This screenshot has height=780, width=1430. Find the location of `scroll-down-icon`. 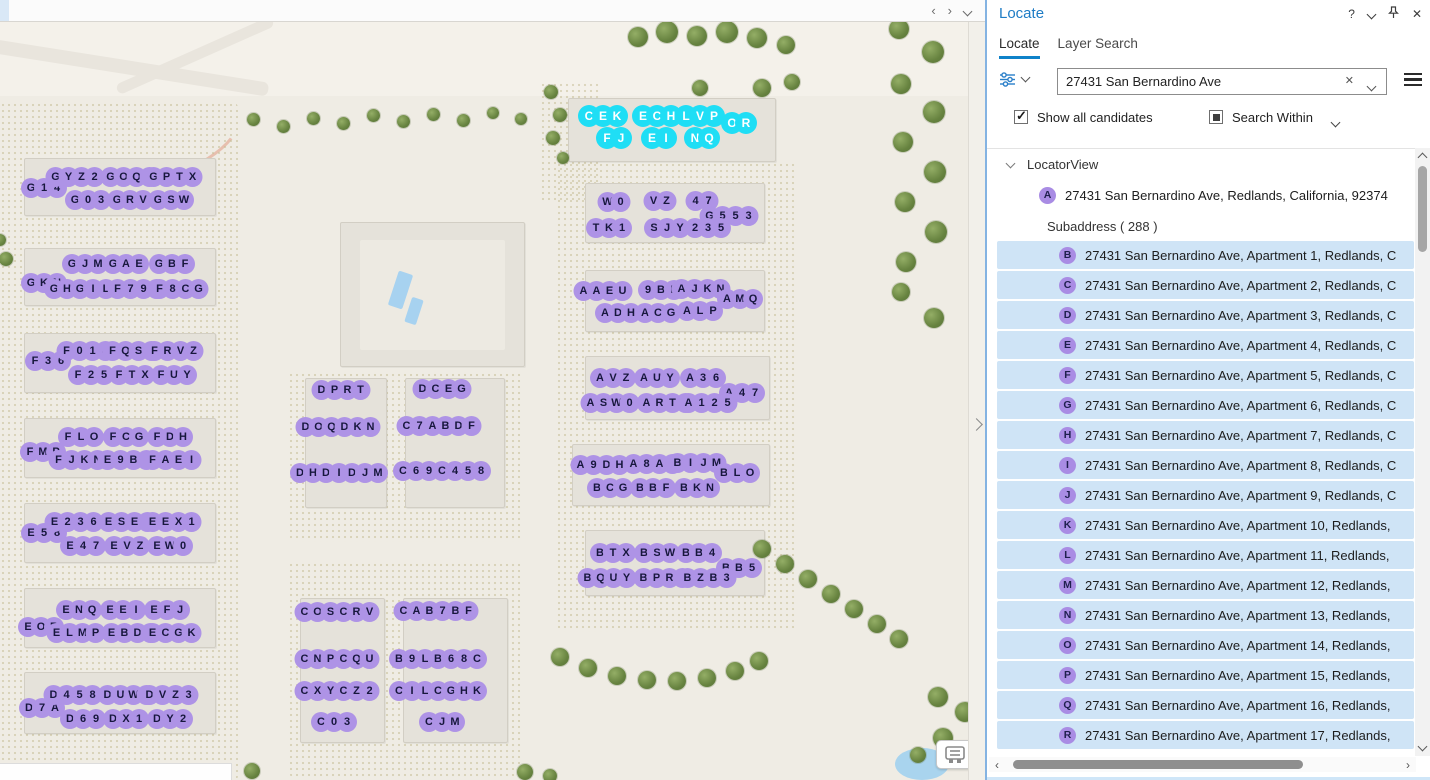

scroll-down-icon is located at coordinates (1422, 746).